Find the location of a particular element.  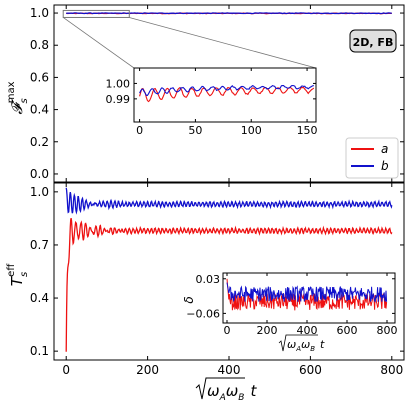

bottom-inset-x-label-text: ωAωB t is located at coordinates (306, 345).